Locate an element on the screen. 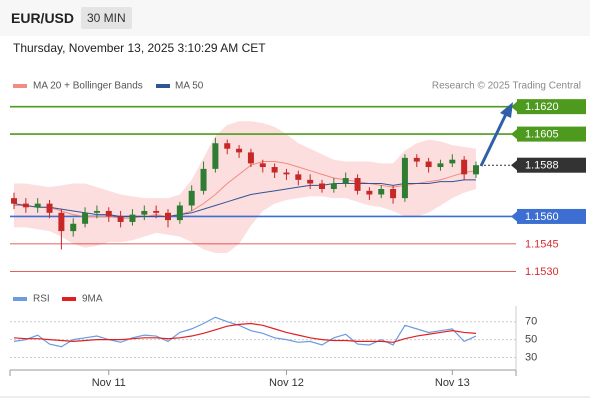  forecast-arrow is located at coordinates (493, 140).